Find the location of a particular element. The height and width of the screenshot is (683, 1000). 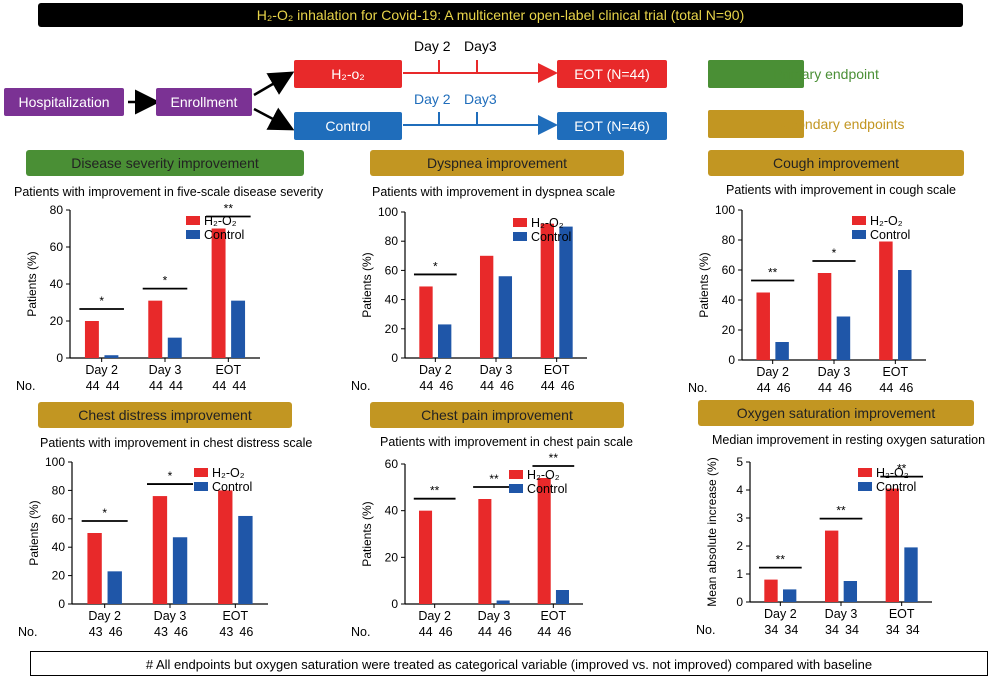

flow-arrows is located at coordinates (343, 97).